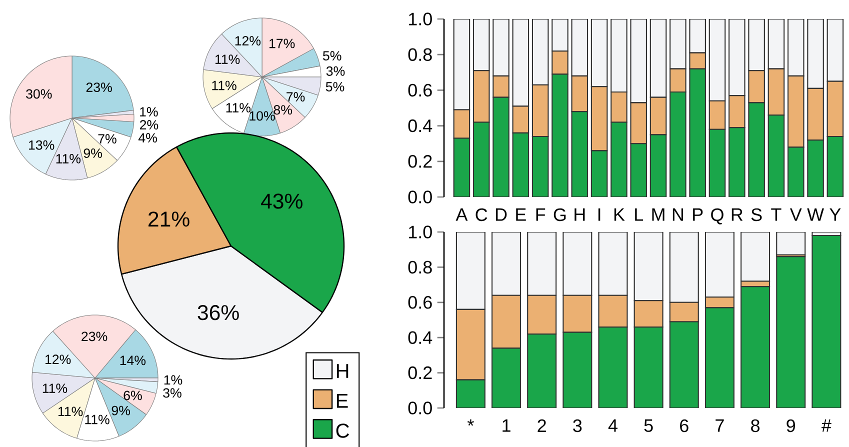  Describe the element at coordinates (717, 216) in the screenshot. I see `x-tick-label: Q` at that location.